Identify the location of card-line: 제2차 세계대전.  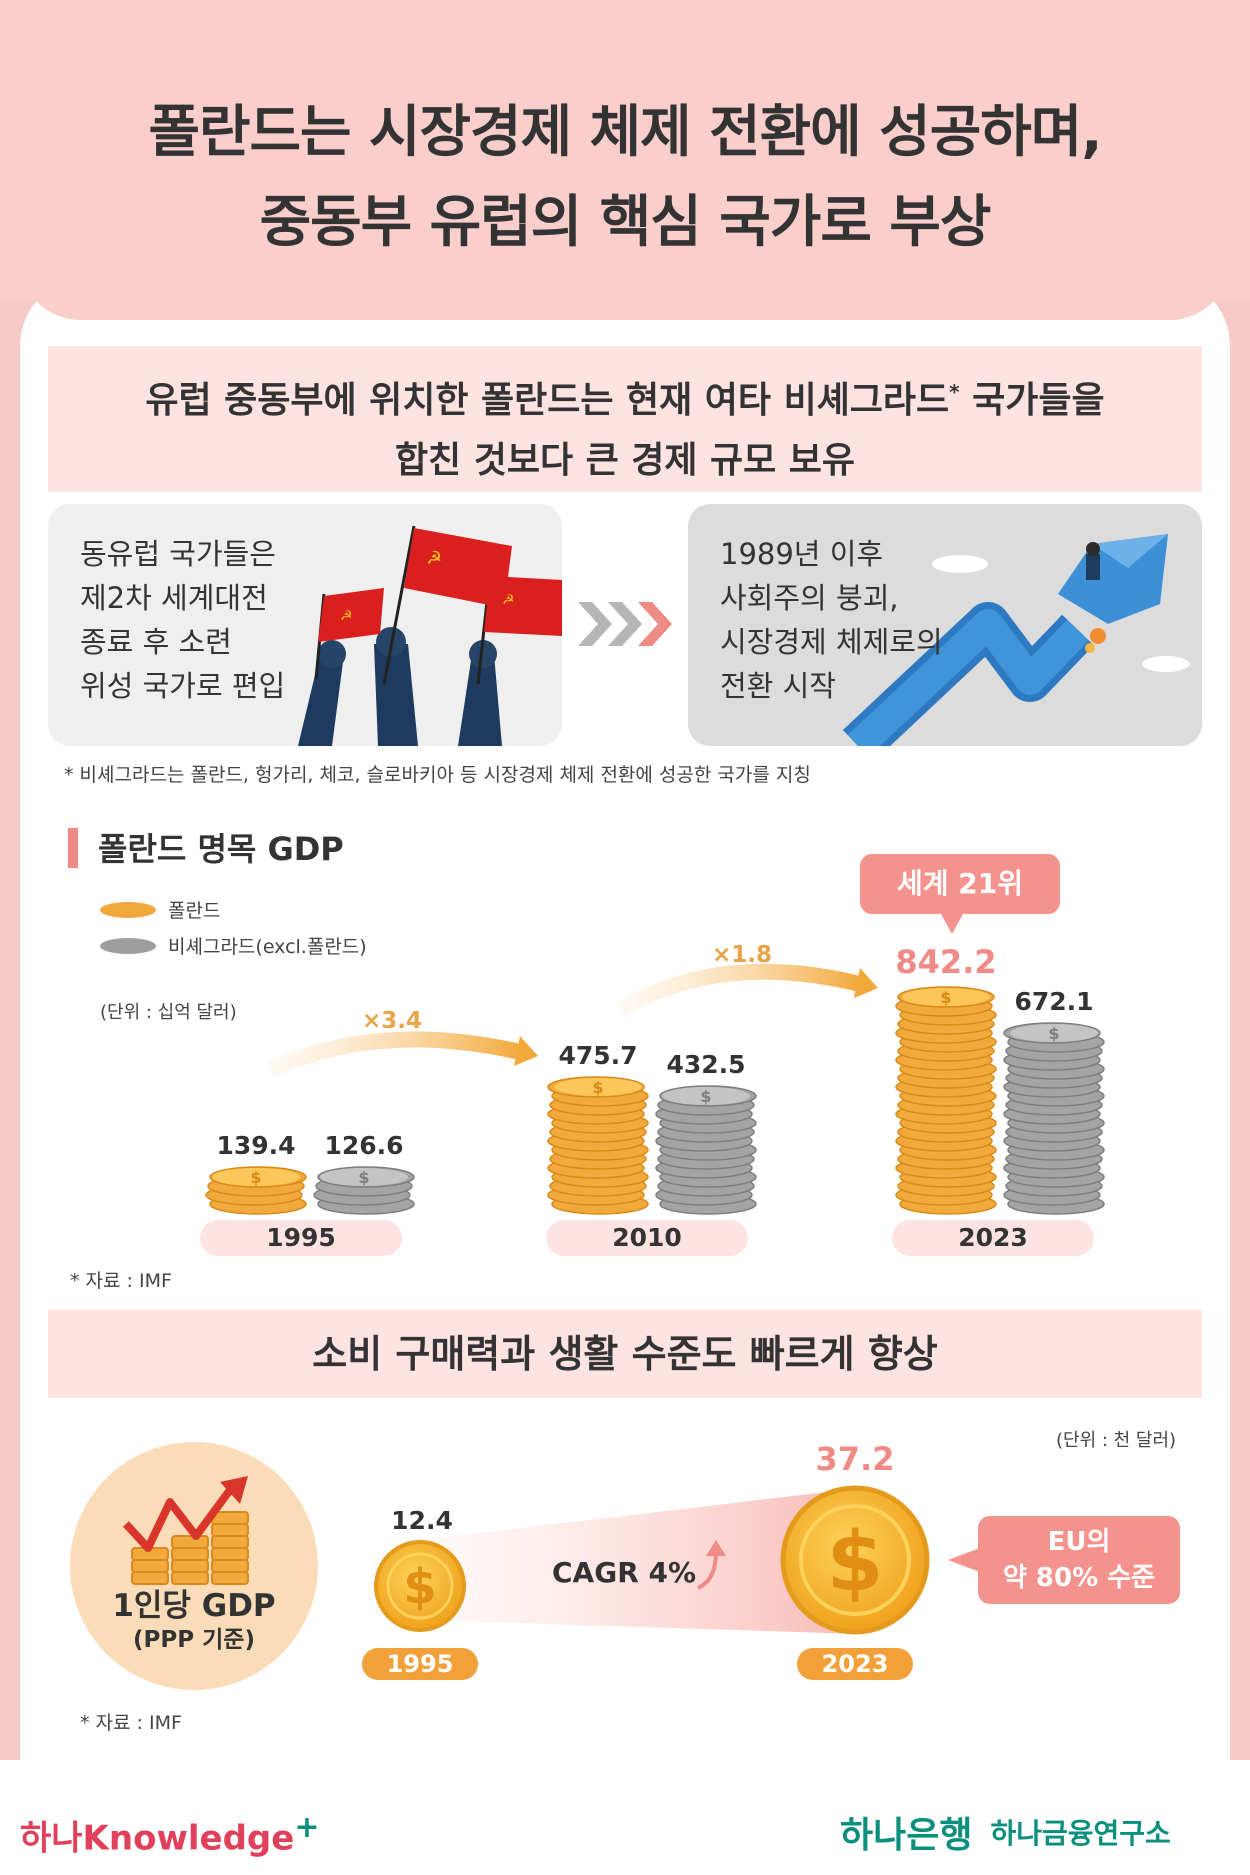
(174, 598).